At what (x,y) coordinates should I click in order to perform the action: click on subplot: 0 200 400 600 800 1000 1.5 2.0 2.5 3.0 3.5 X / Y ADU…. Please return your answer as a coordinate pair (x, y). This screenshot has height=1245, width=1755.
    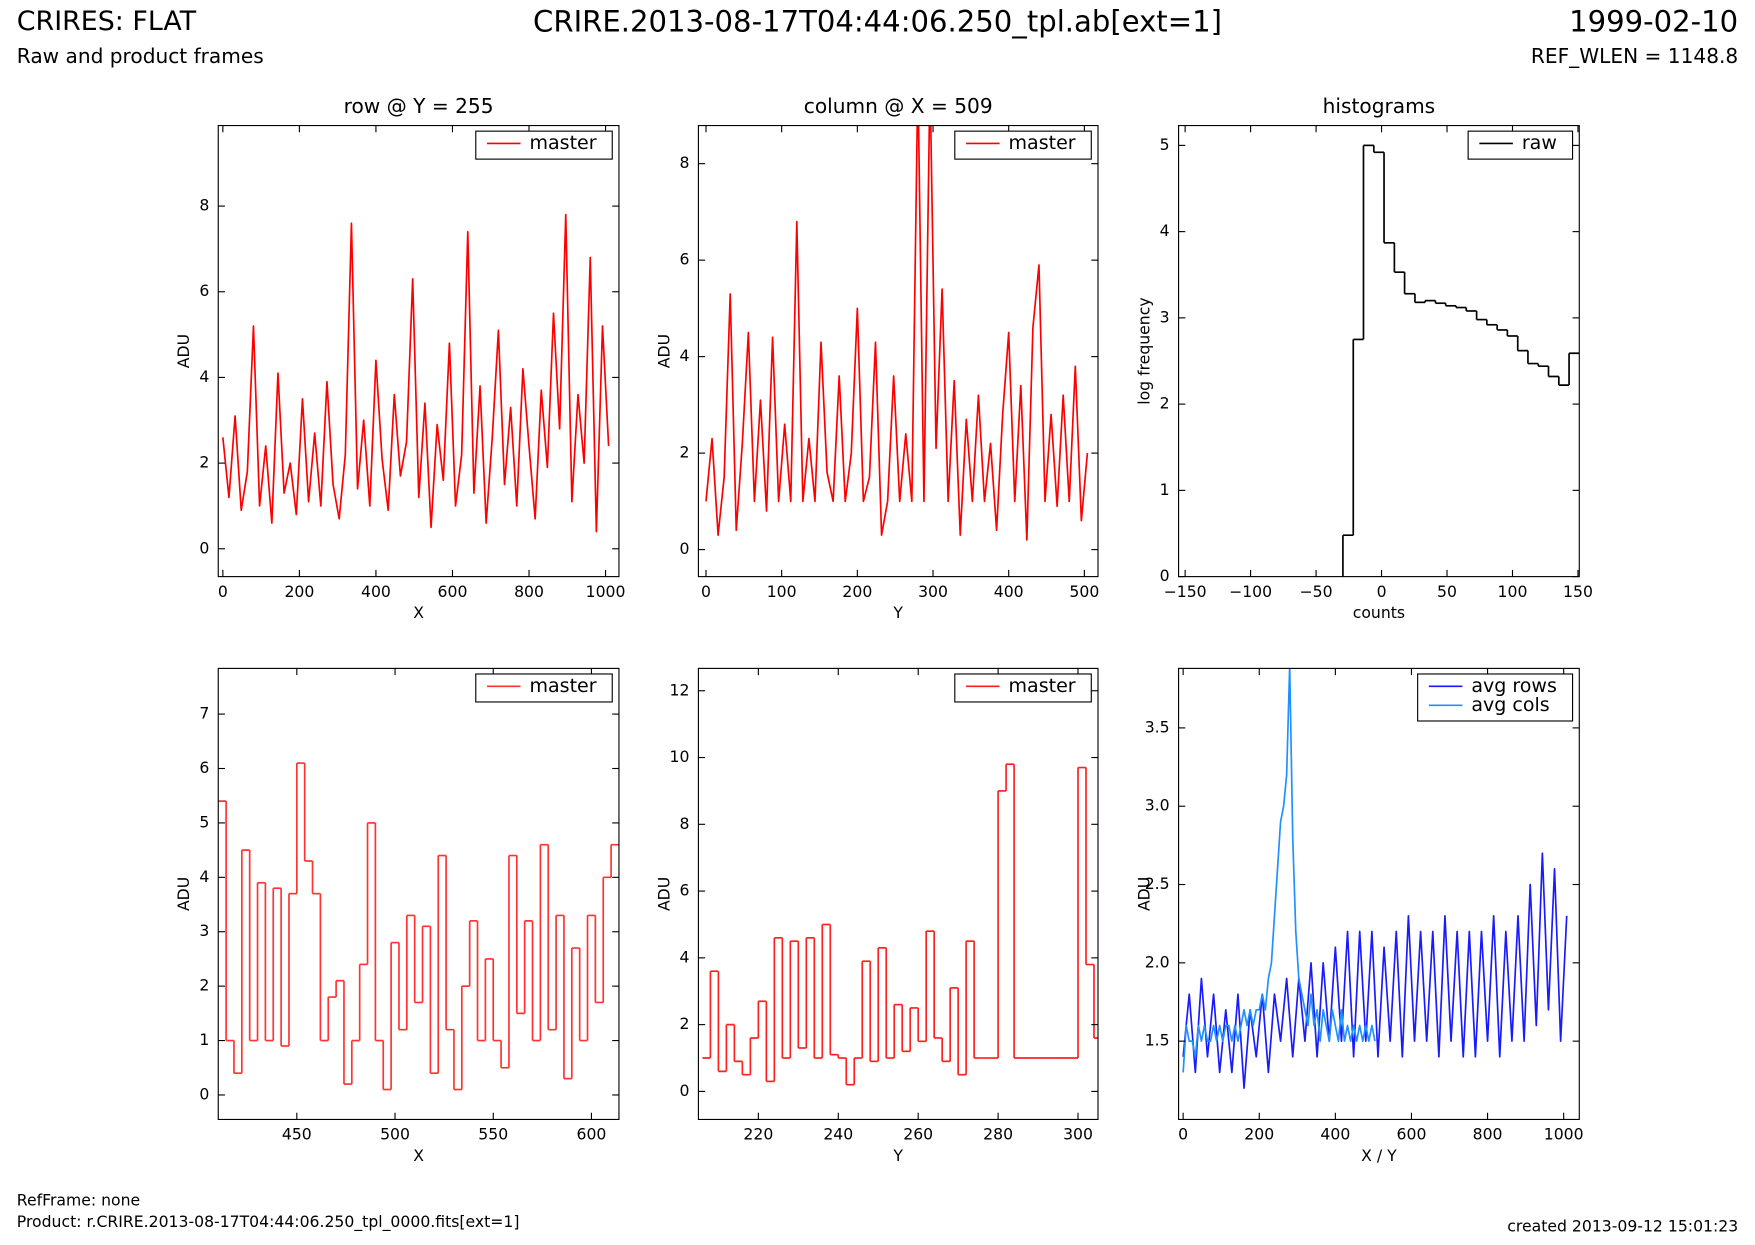
    Looking at the image, I should click on (1359, 916).